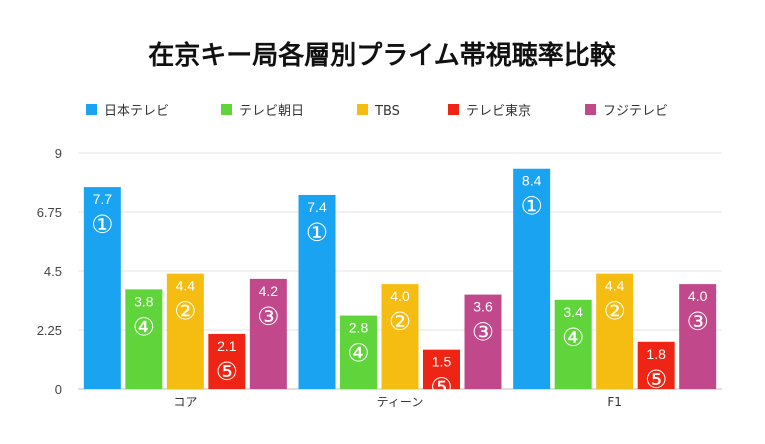 This screenshot has width=765, height=444. What do you see at coordinates (227, 346) in the screenshot?
I see `bar-value-label: 2.1` at bounding box center [227, 346].